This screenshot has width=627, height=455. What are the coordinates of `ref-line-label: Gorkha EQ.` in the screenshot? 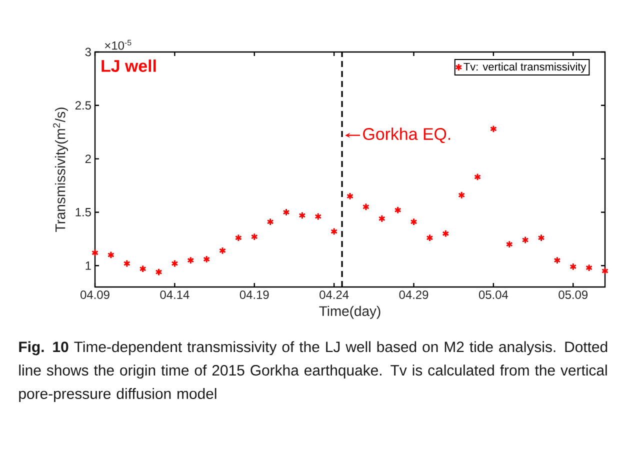 It's located at (406, 136).